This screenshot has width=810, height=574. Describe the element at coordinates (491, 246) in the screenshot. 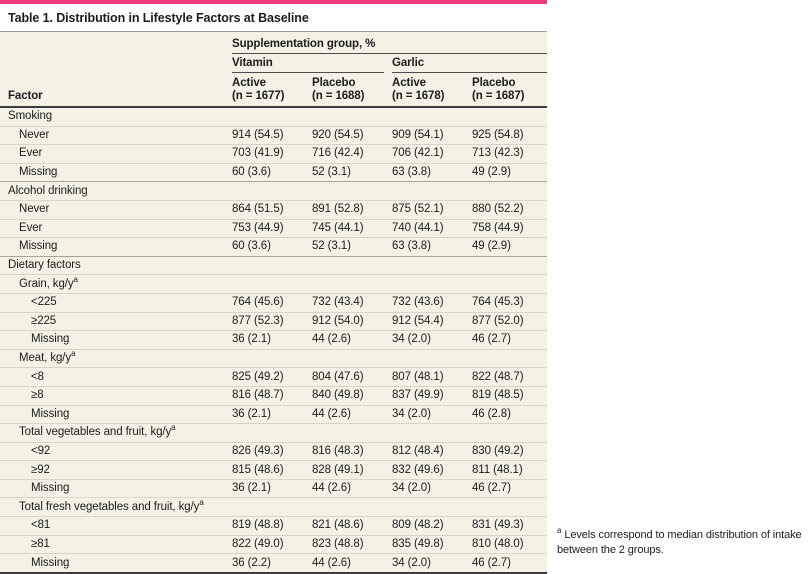

I see `cell-value: 49 (2.9)` at that location.